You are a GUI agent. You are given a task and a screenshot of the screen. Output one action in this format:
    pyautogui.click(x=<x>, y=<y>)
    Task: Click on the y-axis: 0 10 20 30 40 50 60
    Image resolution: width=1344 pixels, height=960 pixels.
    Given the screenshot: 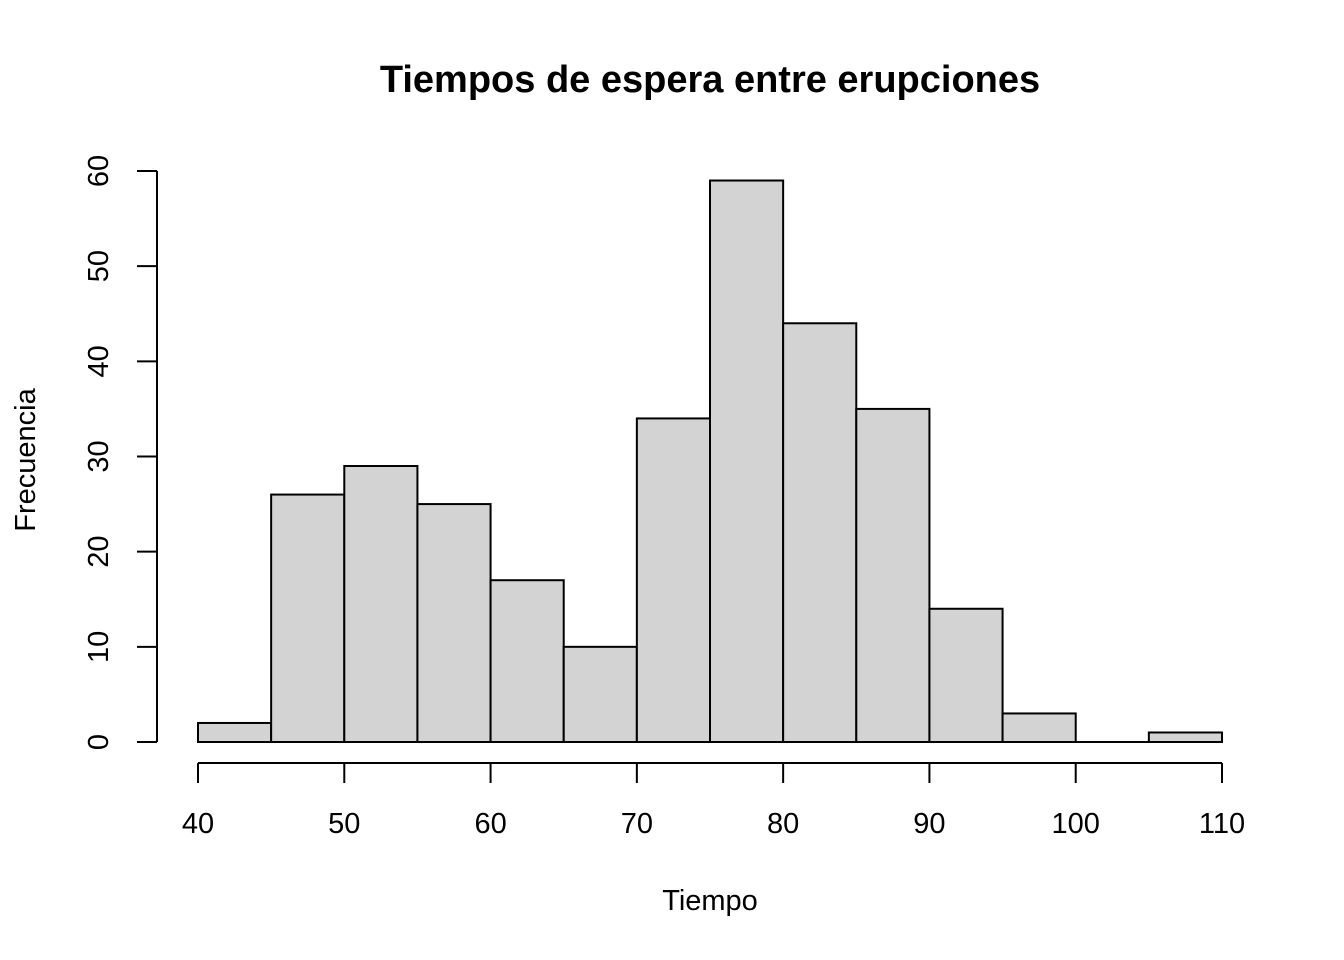 What is the action you would take?
    pyautogui.click(x=120, y=452)
    